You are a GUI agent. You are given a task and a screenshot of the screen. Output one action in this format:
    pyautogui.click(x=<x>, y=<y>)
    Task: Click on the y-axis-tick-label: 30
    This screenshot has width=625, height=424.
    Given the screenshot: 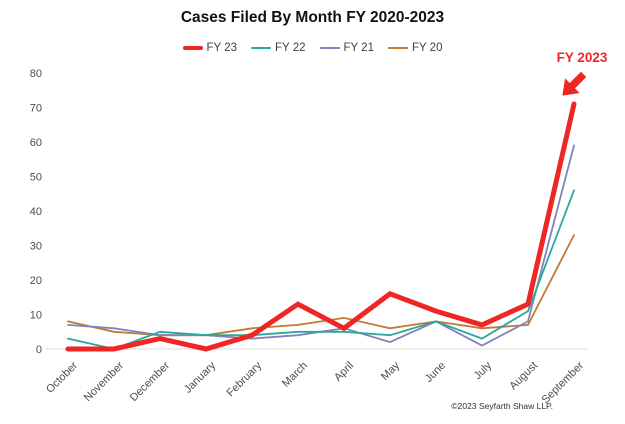 What is the action you would take?
    pyautogui.click(x=36, y=247)
    